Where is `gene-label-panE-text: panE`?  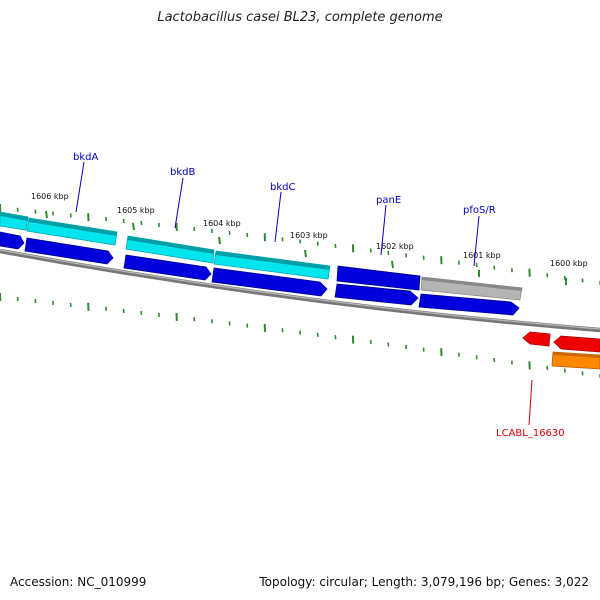
gene-label-panE-text: panE is located at coordinates (388, 200).